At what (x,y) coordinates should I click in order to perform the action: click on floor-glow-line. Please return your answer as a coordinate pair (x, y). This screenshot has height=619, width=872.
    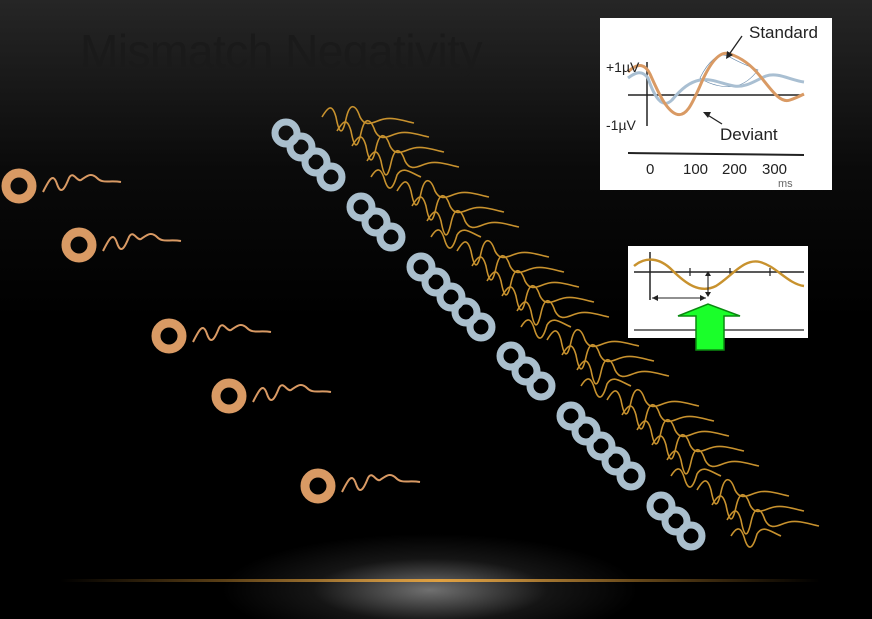
    Looking at the image, I should click on (440, 580).